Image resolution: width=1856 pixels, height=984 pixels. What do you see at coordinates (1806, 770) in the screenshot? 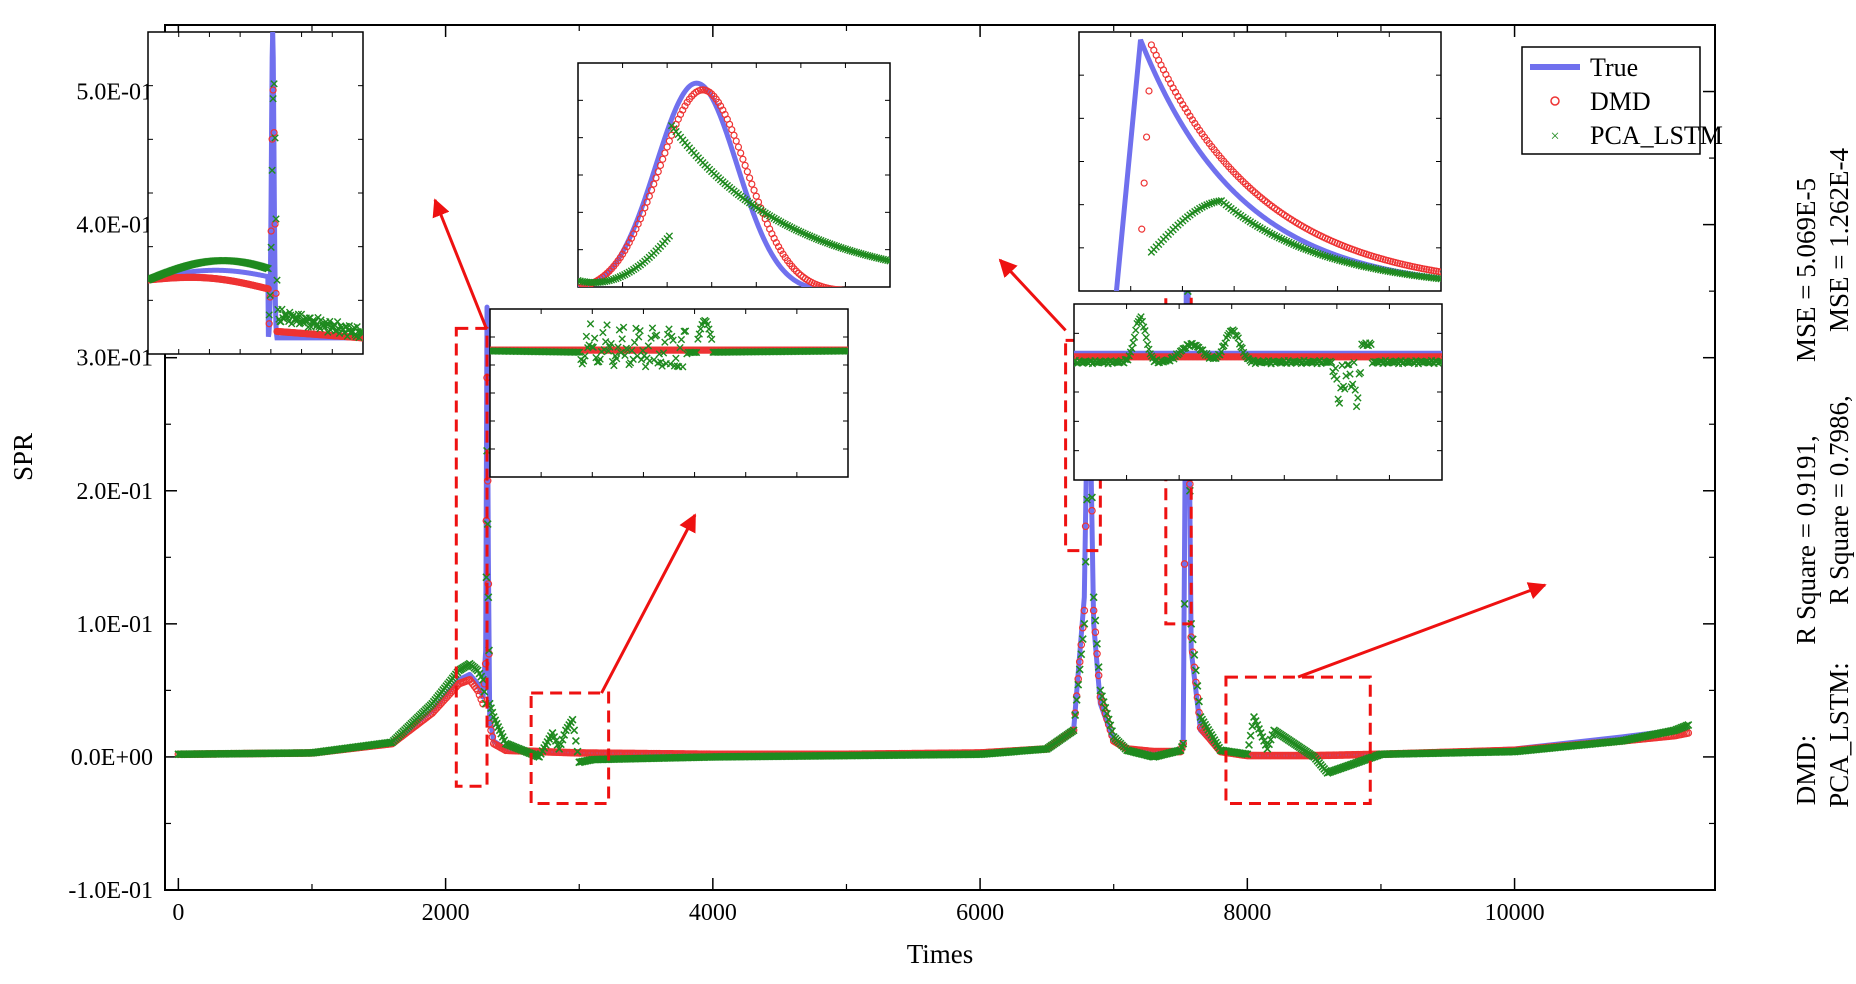
I see `metric-dmd-label: DMD:` at bounding box center [1806, 770].